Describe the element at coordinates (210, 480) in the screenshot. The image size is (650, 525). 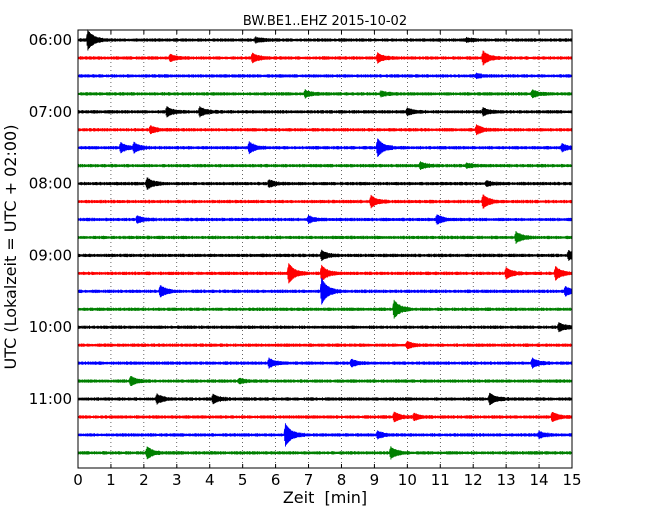
I see `x-tick-label-4: 4` at that location.